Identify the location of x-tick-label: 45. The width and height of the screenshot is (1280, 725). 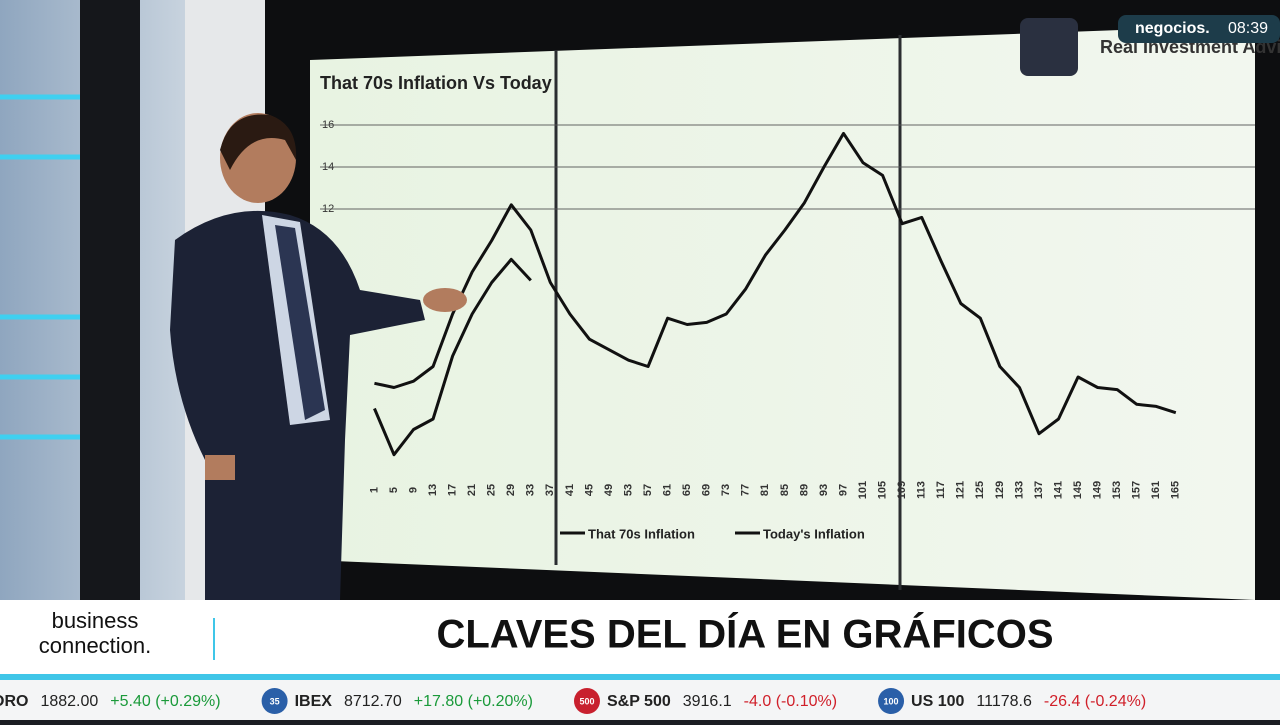
(589, 490).